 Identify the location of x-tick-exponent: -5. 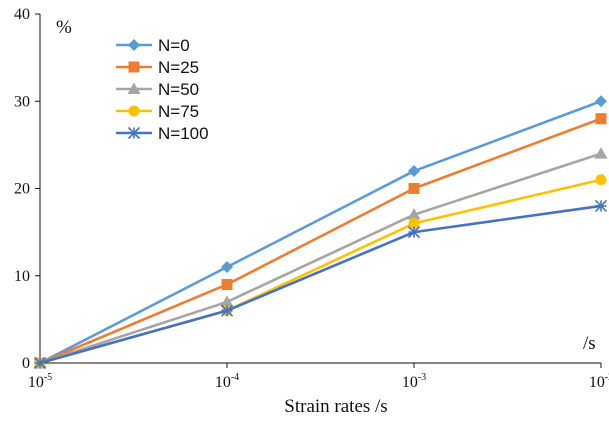
(48, 377).